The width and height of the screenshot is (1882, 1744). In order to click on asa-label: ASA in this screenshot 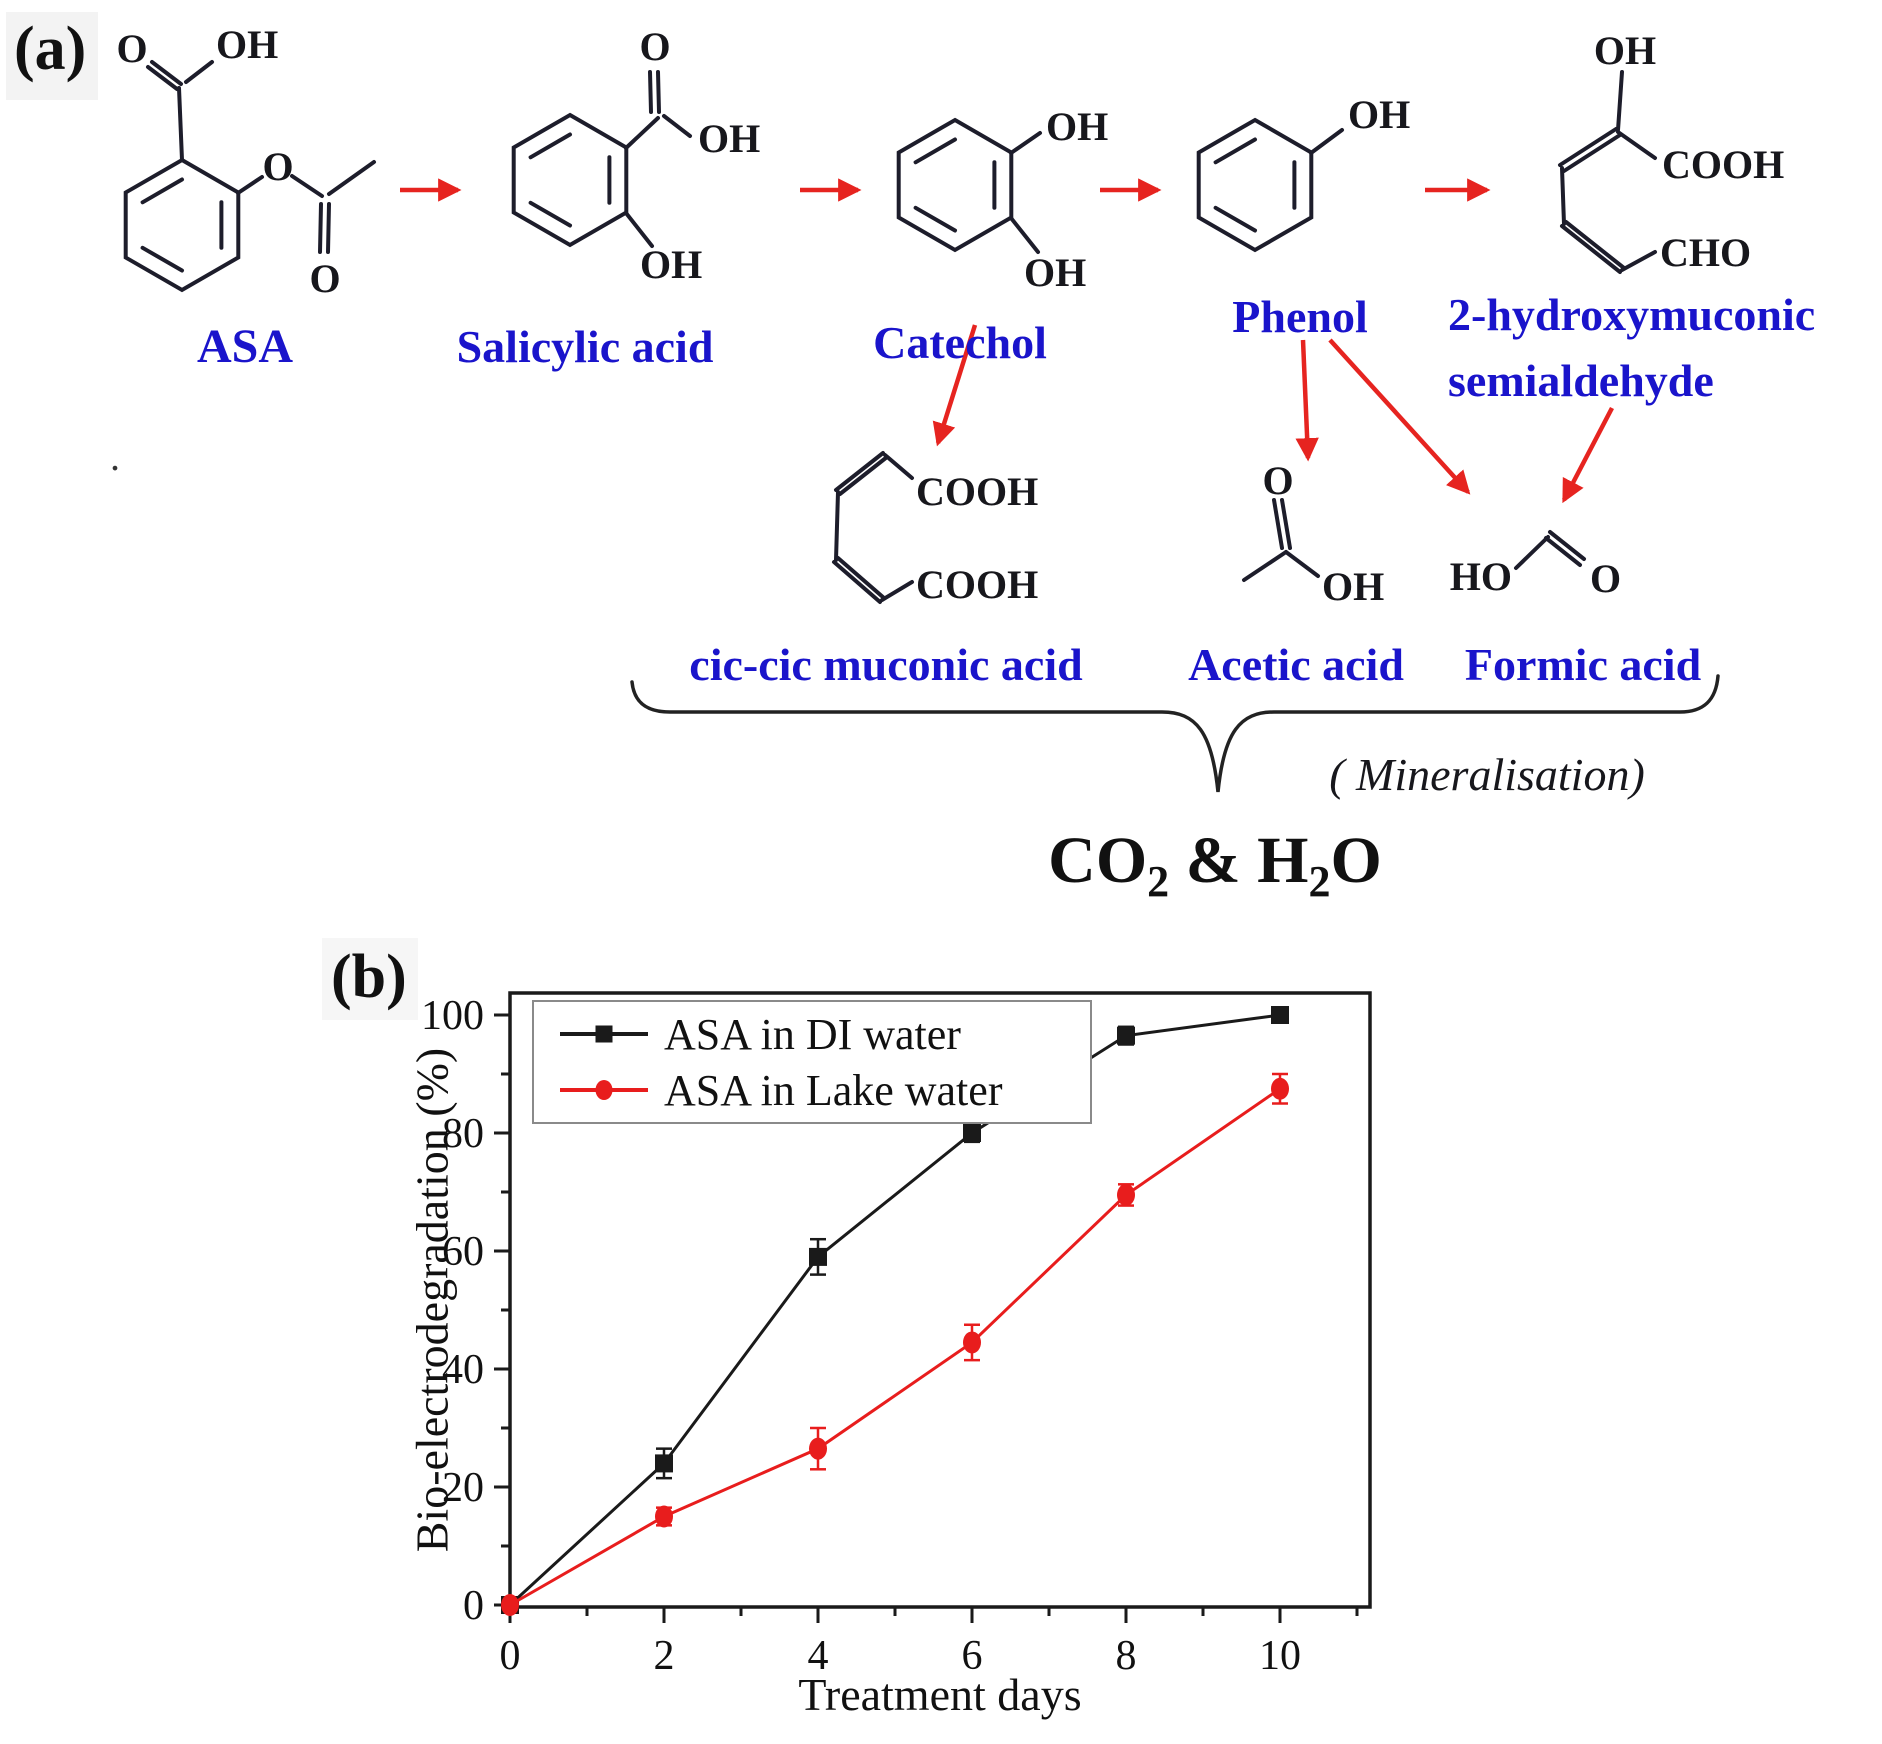, I will do `click(245, 346)`.